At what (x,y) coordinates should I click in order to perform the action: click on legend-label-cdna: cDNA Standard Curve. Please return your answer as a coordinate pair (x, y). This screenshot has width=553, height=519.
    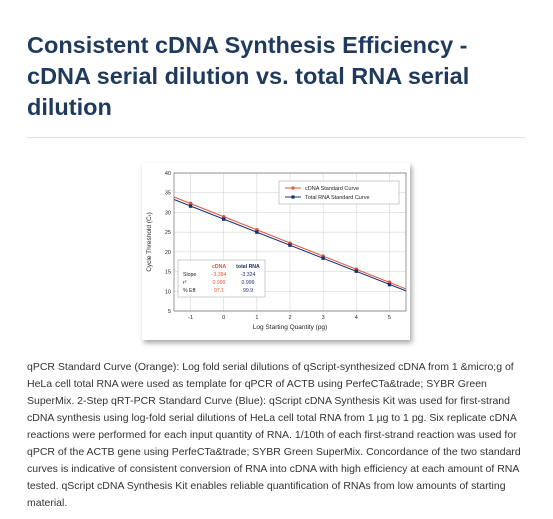
    Looking at the image, I should click on (332, 189).